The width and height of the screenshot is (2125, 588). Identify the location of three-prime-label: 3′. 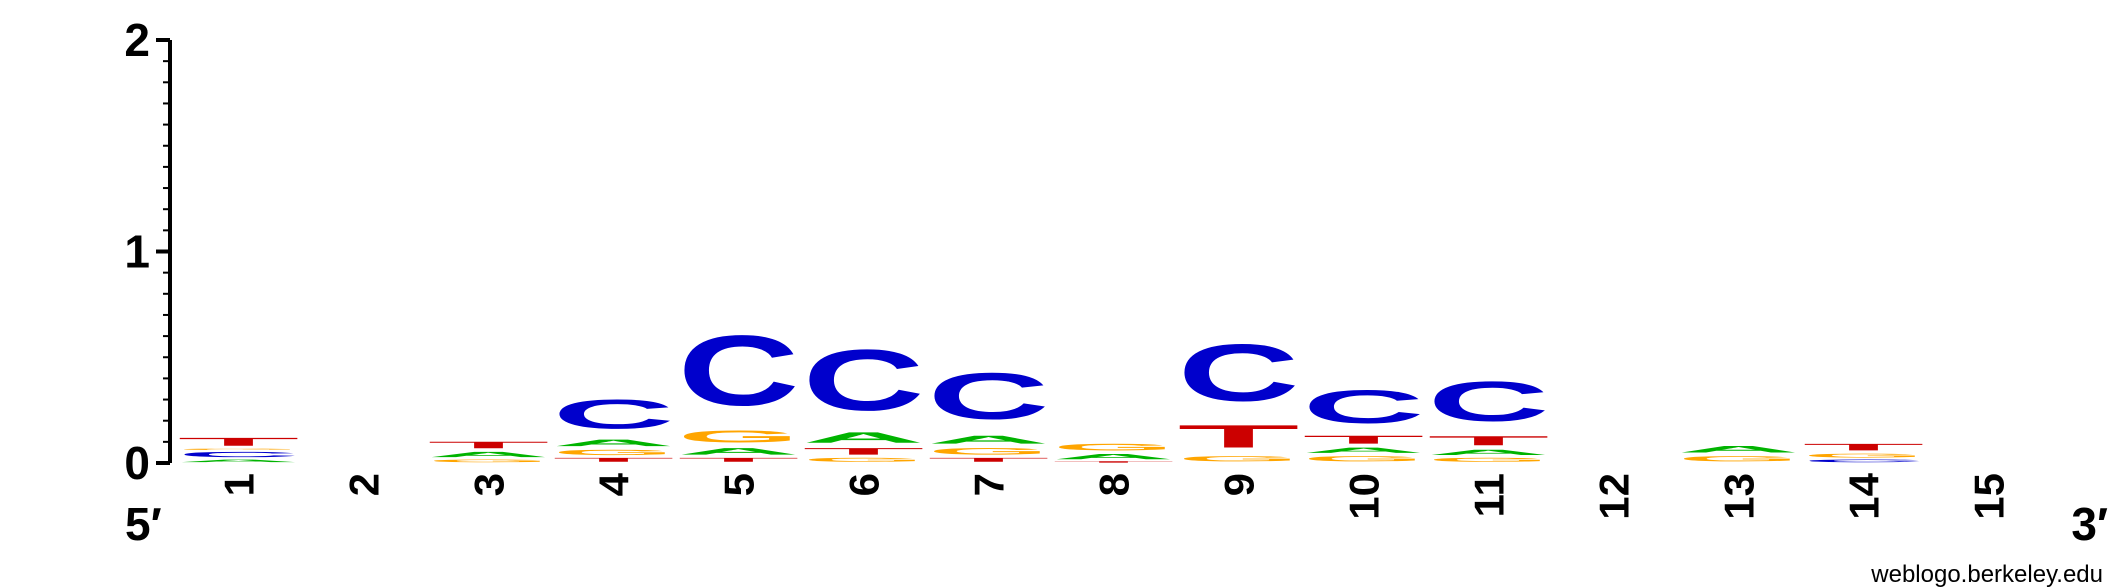
(2089, 524).